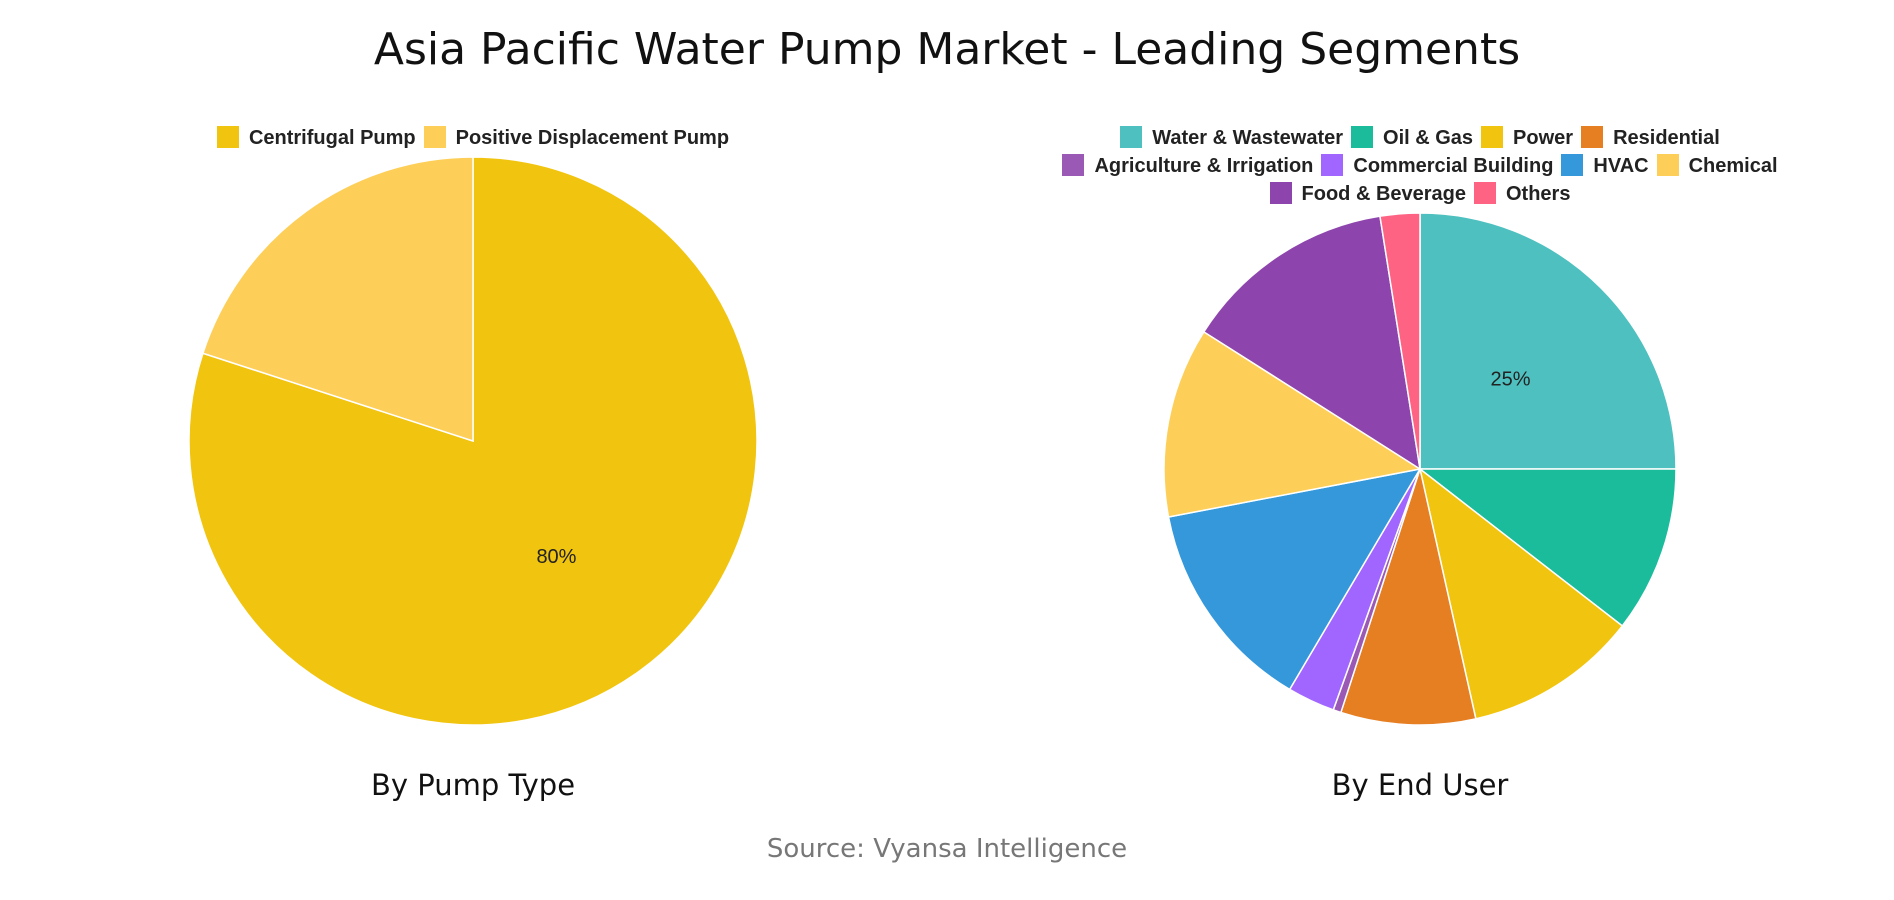 The height and width of the screenshot is (900, 1894). Describe the element at coordinates (473, 785) in the screenshot. I see `subtitle-pump-type: By Pump Type` at that location.